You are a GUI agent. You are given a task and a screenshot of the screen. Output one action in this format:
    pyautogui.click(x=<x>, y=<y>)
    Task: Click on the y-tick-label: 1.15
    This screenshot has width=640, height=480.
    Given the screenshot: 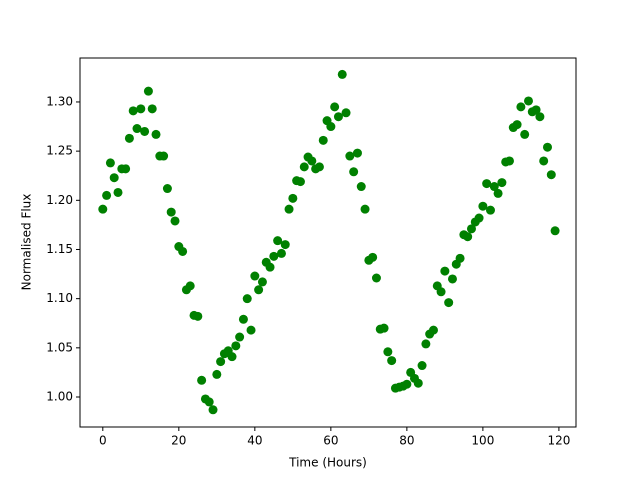 What is the action you would take?
    pyautogui.click(x=59, y=249)
    